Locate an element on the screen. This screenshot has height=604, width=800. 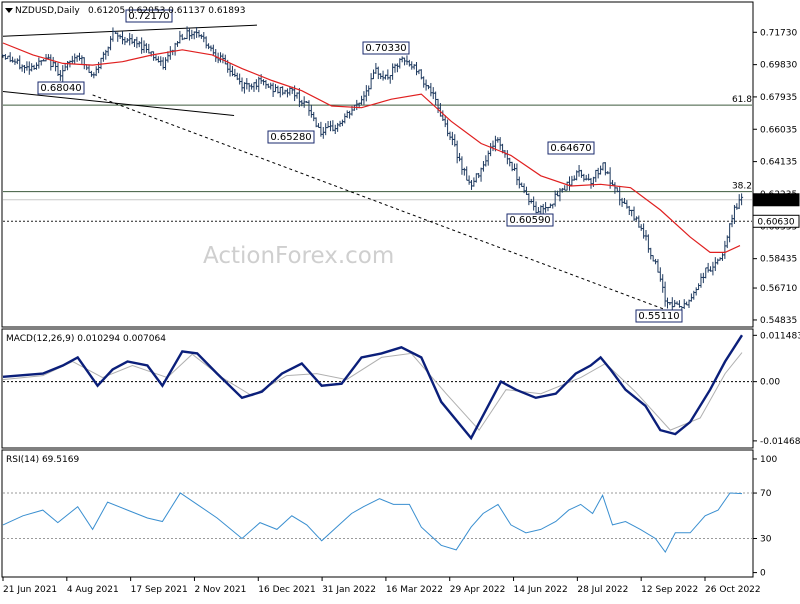
annotation-label: 0.64670 is located at coordinates (570, 148).